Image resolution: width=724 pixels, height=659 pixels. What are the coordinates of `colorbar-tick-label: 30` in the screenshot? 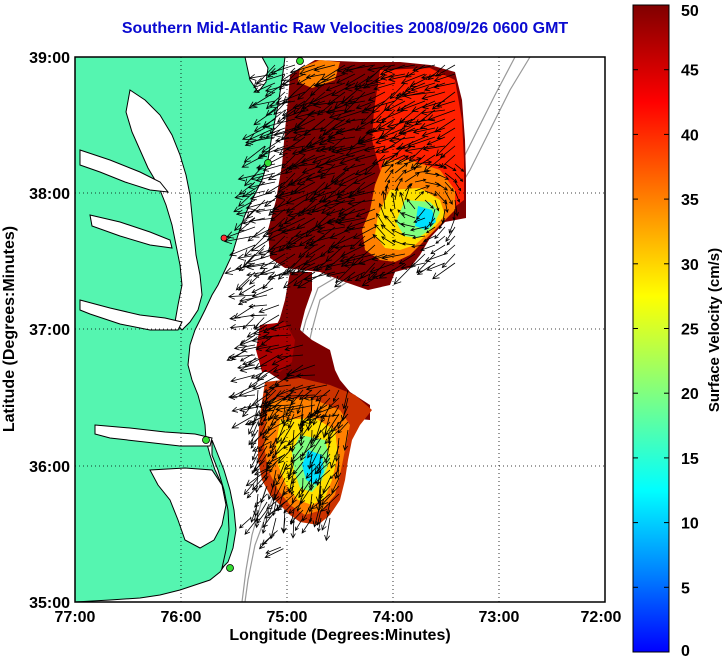 It's located at (690, 265).